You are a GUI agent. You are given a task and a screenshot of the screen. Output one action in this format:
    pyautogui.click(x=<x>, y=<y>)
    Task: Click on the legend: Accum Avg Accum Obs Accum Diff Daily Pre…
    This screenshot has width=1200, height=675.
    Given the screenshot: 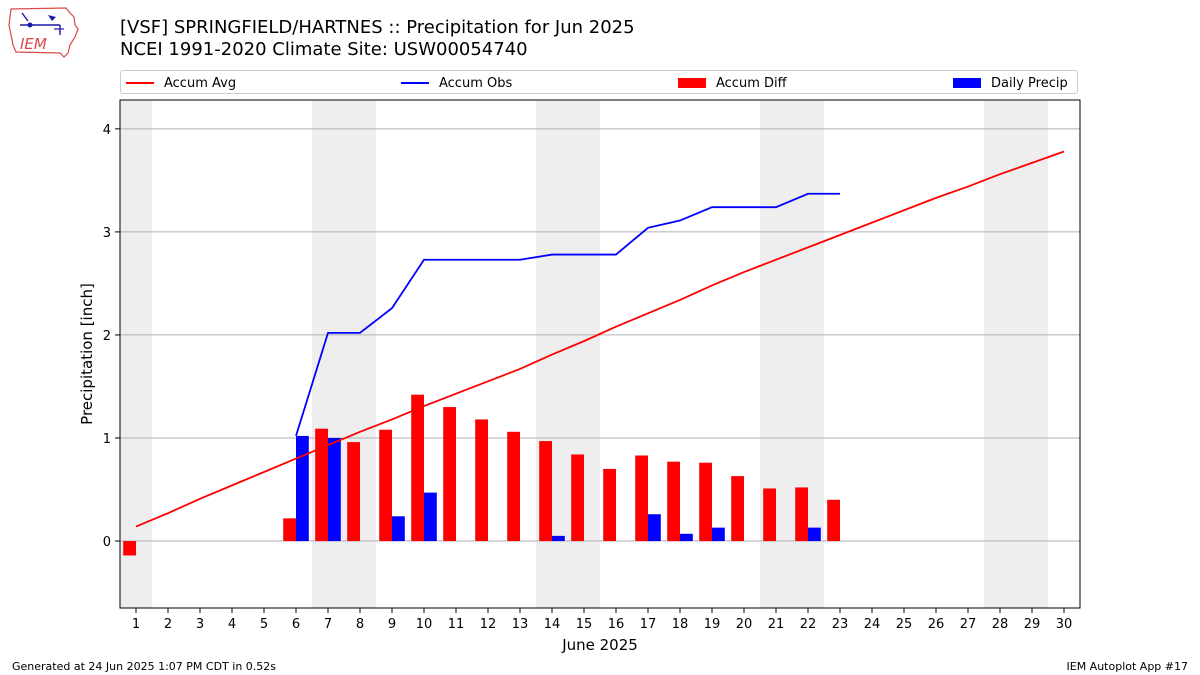 What is the action you would take?
    pyautogui.click(x=599, y=82)
    